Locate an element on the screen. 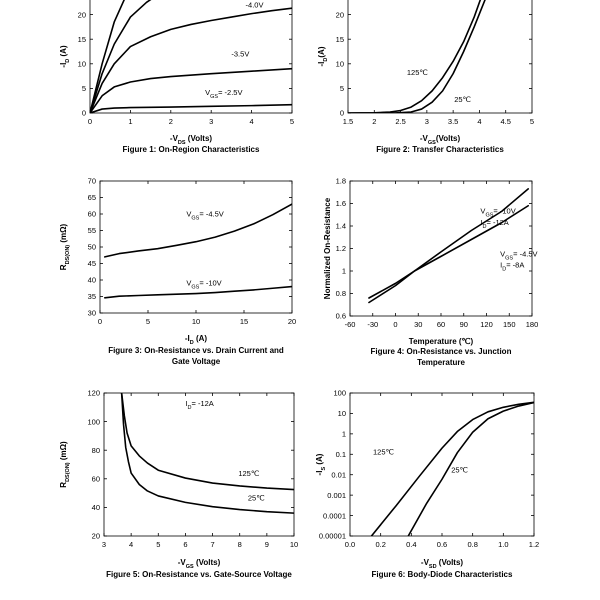 The width and height of the screenshot is (600, 600). y-tick-label: 45 is located at coordinates (92, 263).